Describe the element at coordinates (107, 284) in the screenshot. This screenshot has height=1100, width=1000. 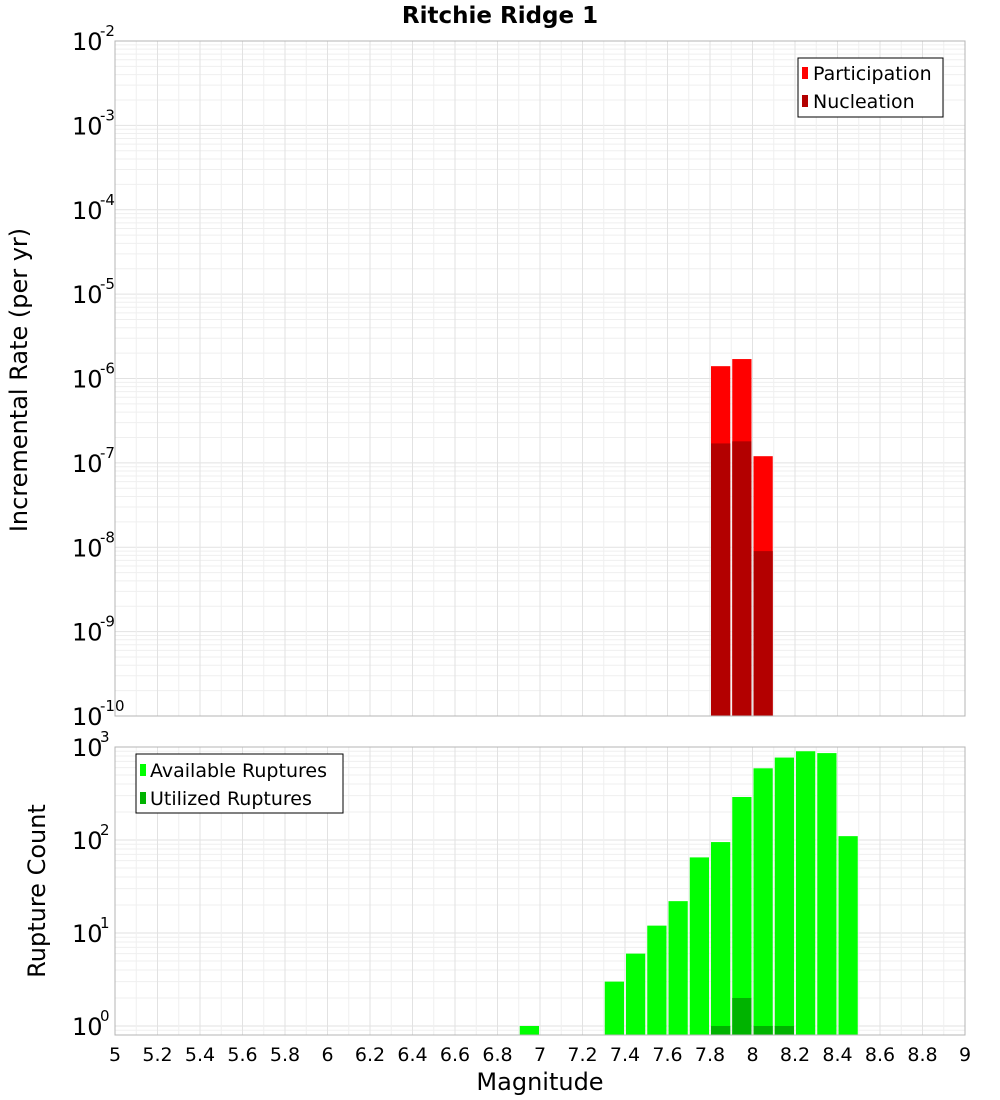
I see `svg-text: -5` at that location.